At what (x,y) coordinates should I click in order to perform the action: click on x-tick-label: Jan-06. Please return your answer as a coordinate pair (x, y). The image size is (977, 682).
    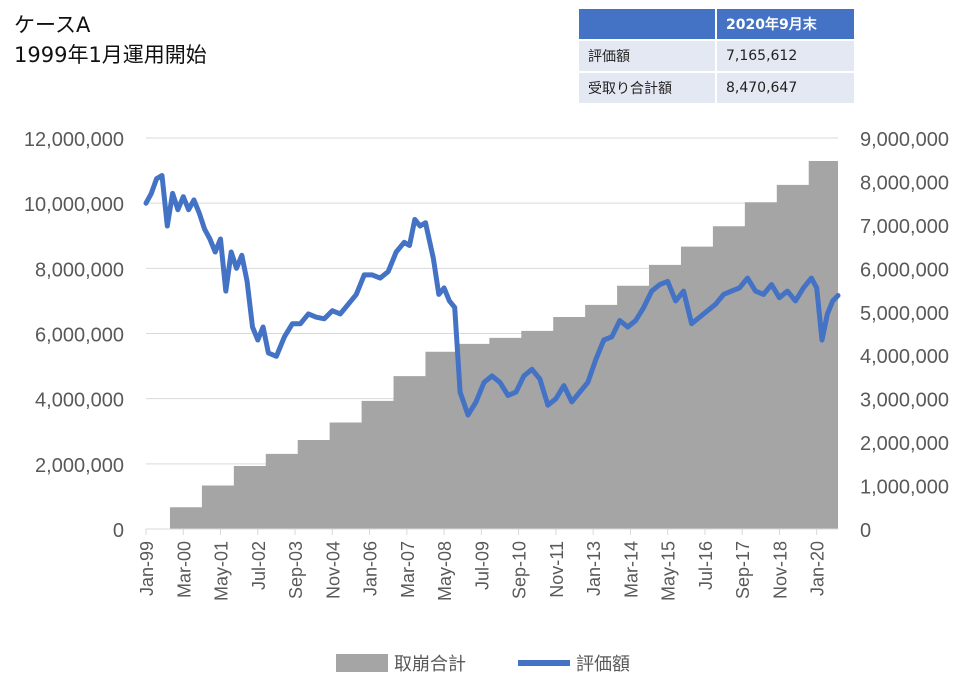
    Looking at the image, I should click on (371, 568).